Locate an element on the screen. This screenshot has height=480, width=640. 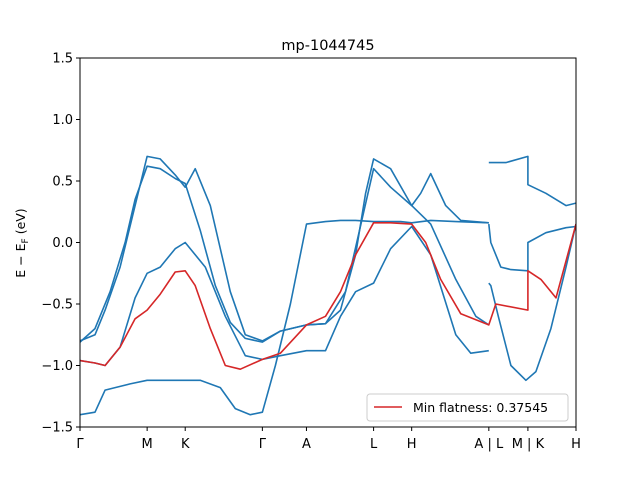
x-tick-label: L is located at coordinates (374, 444).